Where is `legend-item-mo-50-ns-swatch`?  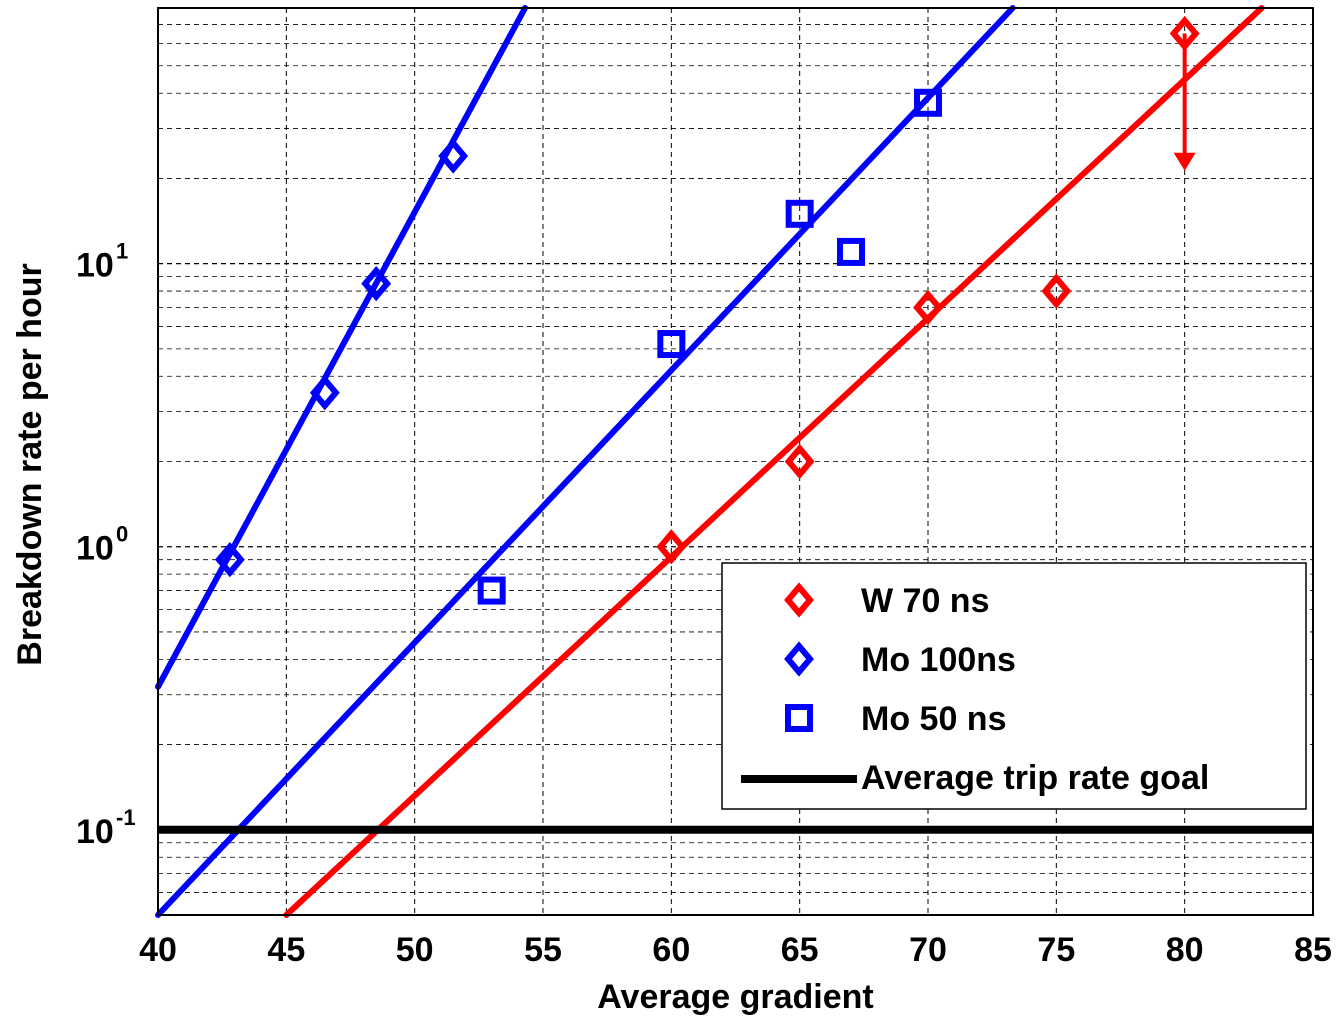 legend-item-mo-50-ns-swatch is located at coordinates (799, 718).